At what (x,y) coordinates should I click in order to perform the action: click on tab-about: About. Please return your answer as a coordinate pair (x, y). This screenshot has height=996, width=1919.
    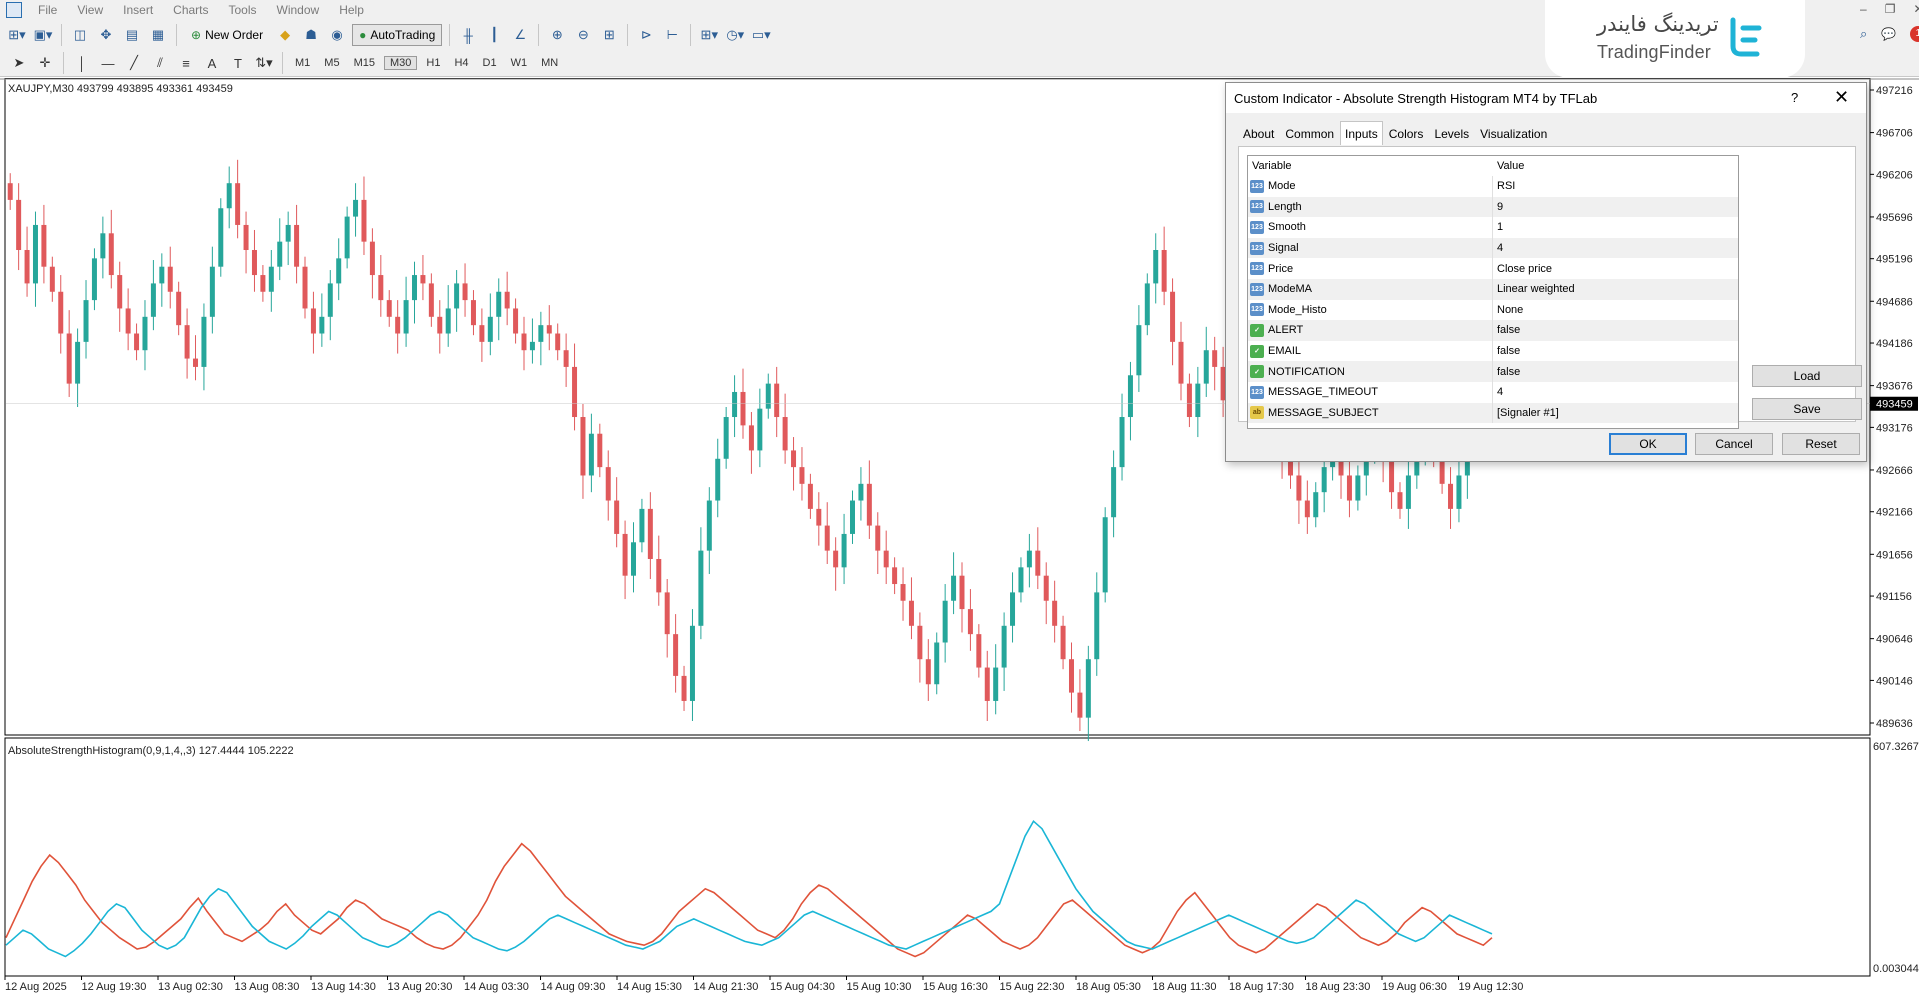
    Looking at the image, I should click on (1259, 134).